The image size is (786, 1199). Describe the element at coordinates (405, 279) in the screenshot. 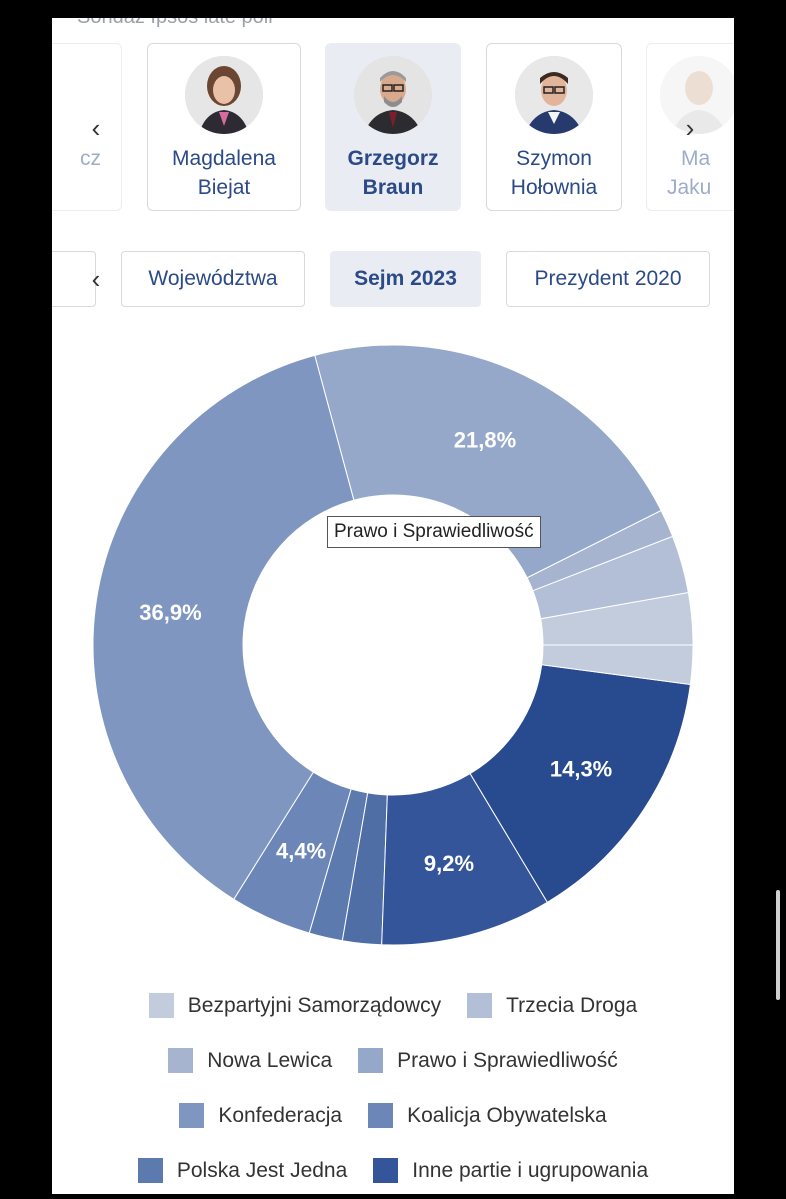

I see `tab-sejm-2023: Sejm 2023` at that location.